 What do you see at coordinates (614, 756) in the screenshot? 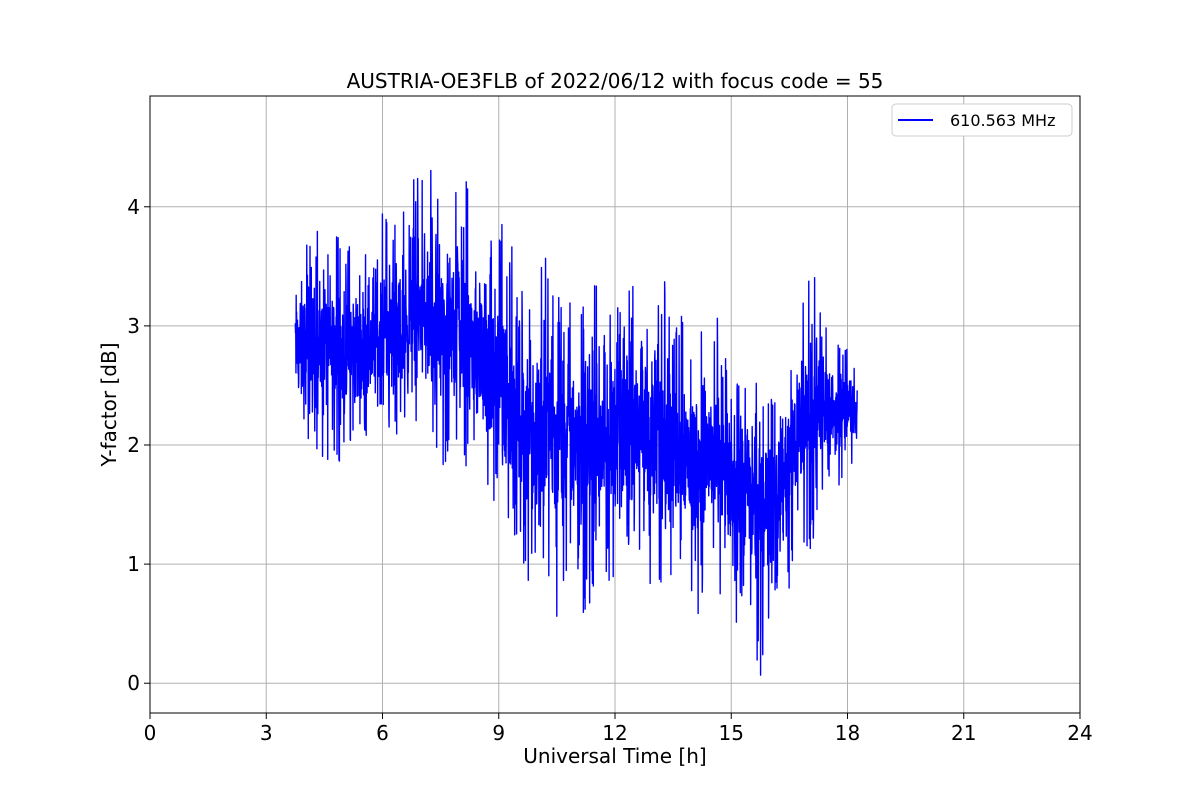
I see `x-axis-label: Universal Time [h]` at bounding box center [614, 756].